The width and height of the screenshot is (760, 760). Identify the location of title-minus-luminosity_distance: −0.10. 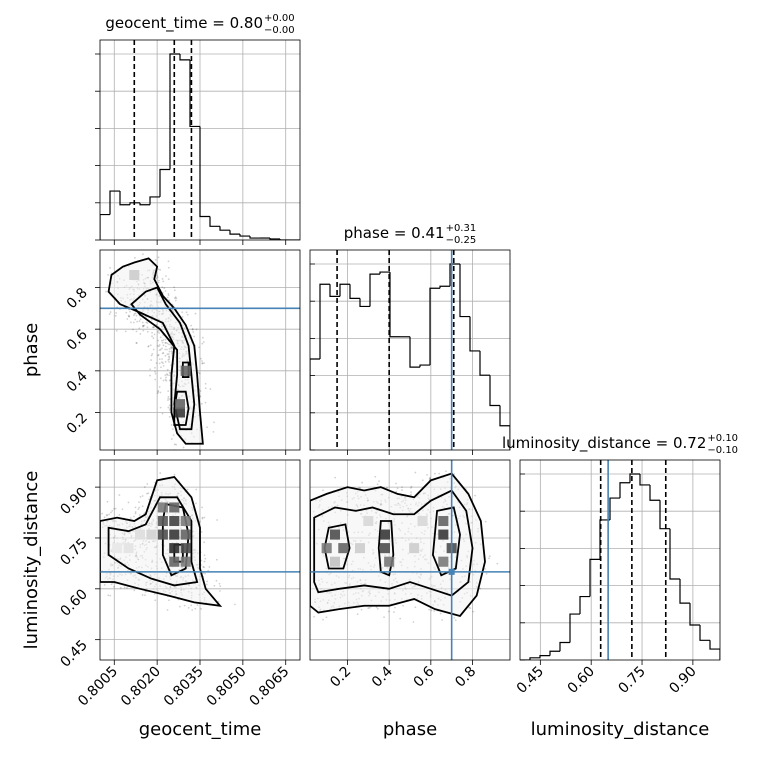
(722, 450).